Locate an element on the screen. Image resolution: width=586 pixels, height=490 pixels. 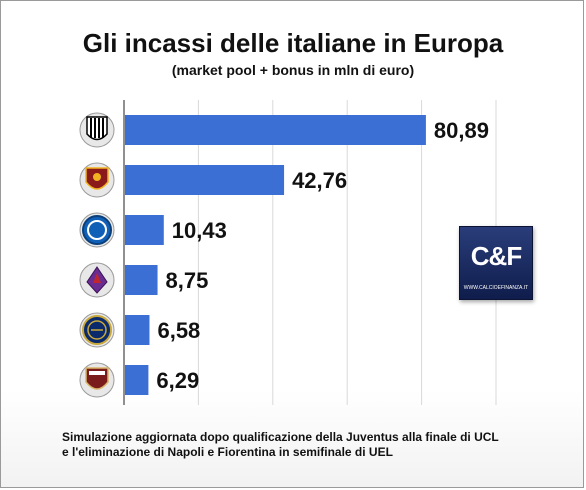
value-label-napoli: 10,43 is located at coordinates (199, 230).